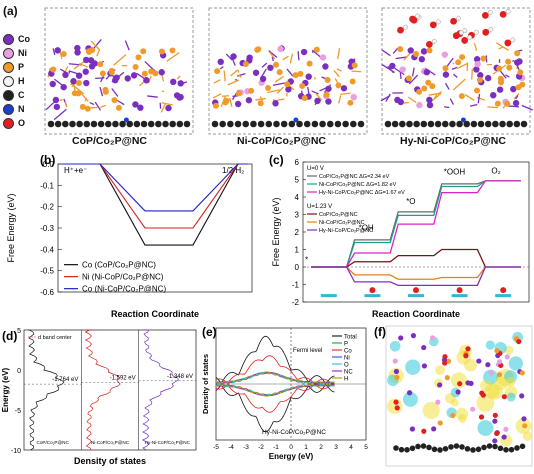  I want to click on y-tick-label: -0.6, so click(47, 292).